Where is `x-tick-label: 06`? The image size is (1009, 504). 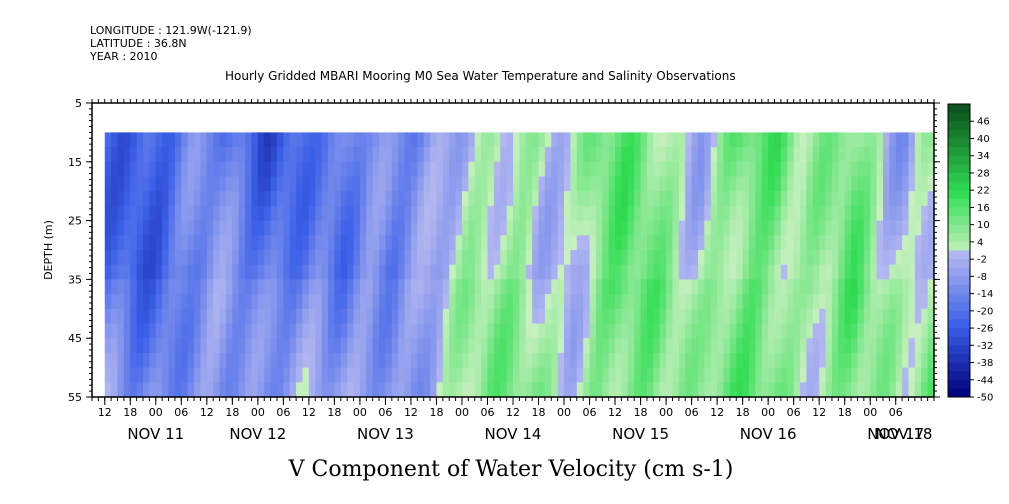 x-tick-label: 06 is located at coordinates (896, 412).